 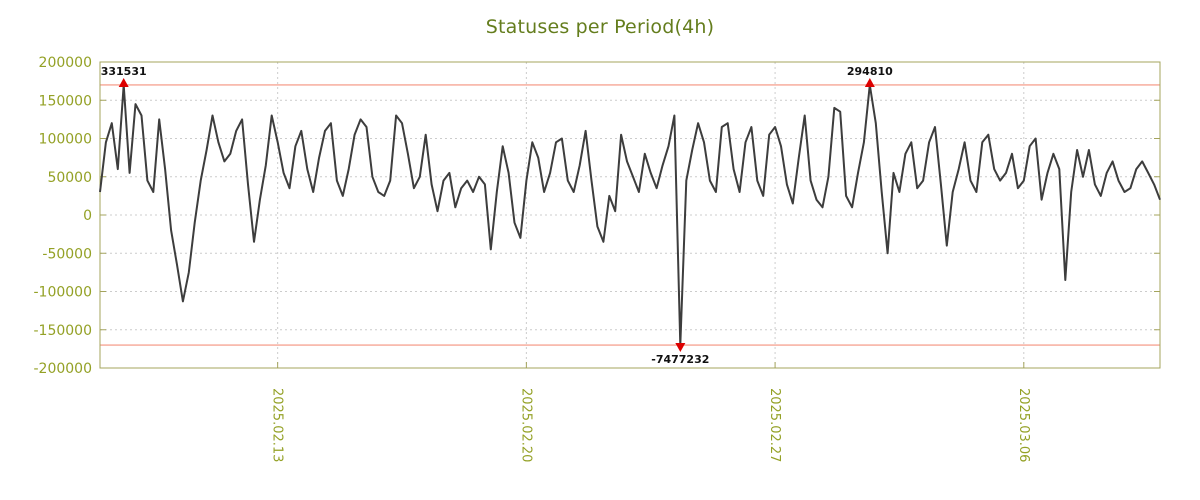 What do you see at coordinates (124, 71) in the screenshot?
I see `annotation-value-label: 331531` at bounding box center [124, 71].